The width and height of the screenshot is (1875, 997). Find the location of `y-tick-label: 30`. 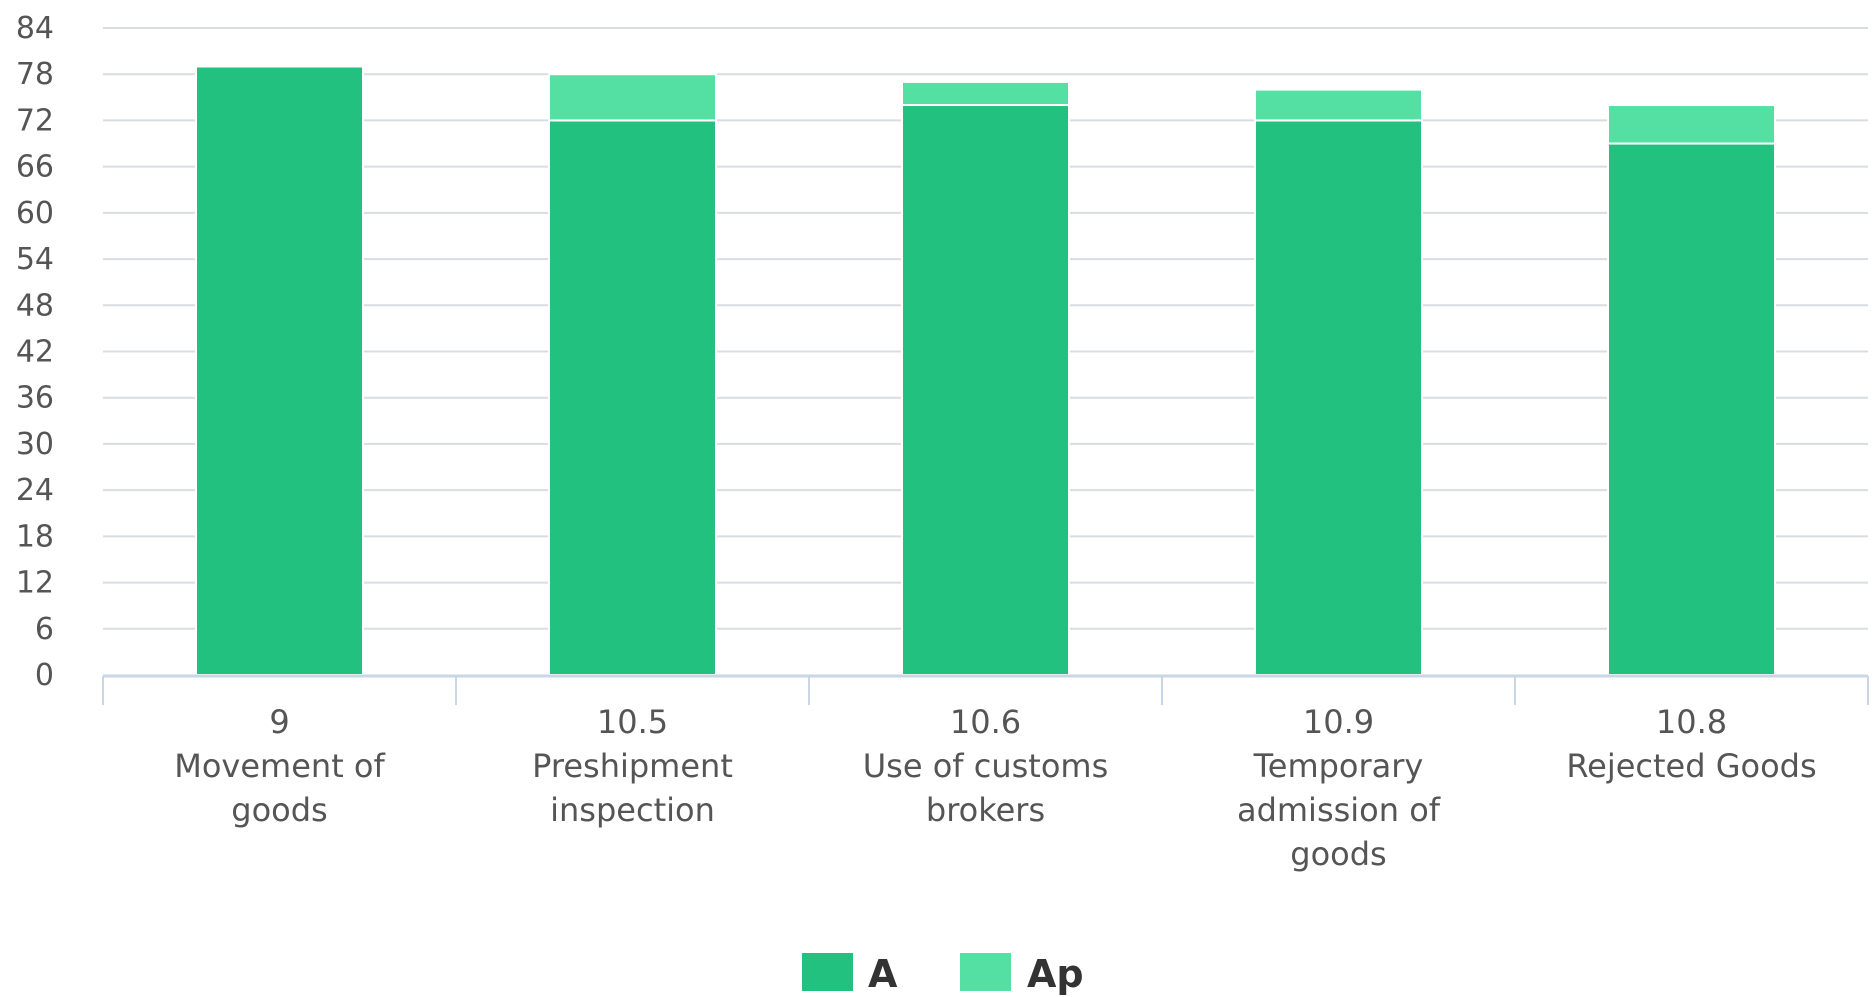

y-tick-label: 30 is located at coordinates (35, 444).